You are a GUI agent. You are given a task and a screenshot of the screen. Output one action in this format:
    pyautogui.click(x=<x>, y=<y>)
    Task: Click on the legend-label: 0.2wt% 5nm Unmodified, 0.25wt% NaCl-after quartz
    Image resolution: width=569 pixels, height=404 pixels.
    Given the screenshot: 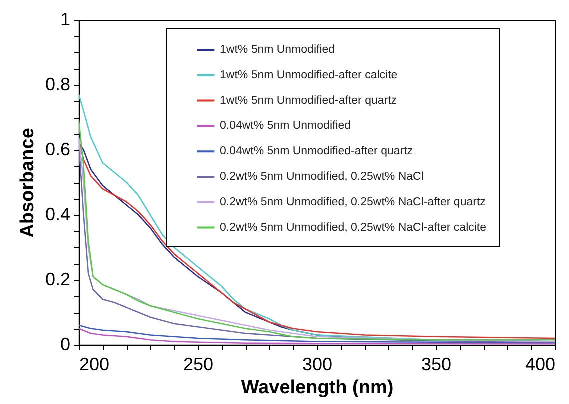 What is the action you would take?
    pyautogui.click(x=353, y=202)
    